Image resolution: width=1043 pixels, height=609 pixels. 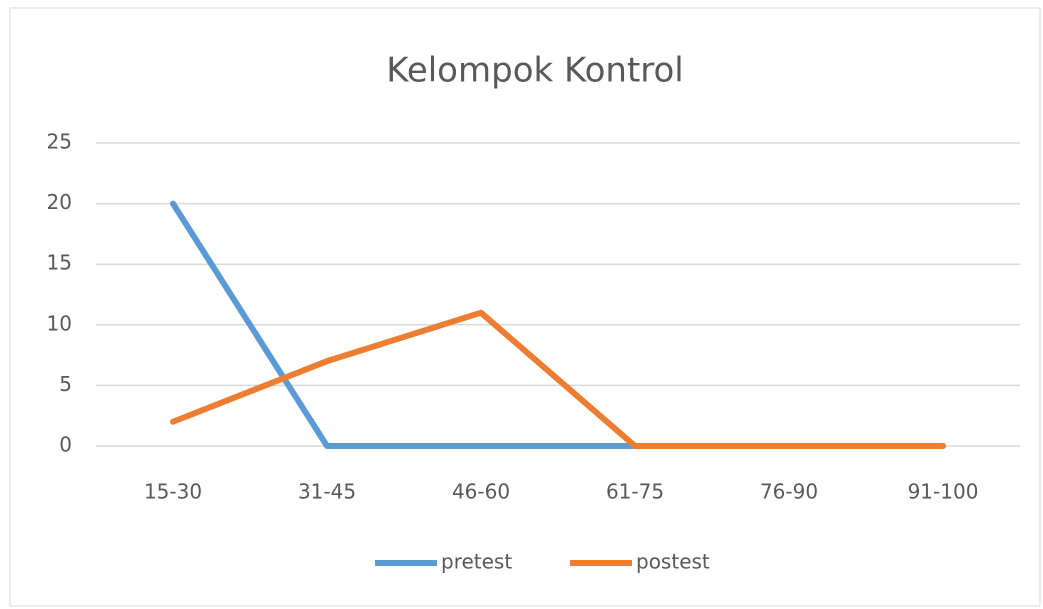 What do you see at coordinates (635, 492) in the screenshot?
I see `x-tick-label: 61-75` at bounding box center [635, 492].